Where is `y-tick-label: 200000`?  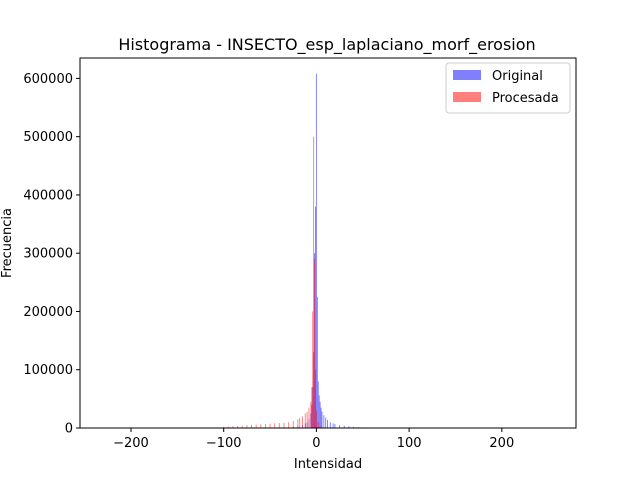
y-tick-label: 200000 is located at coordinates (48, 312).